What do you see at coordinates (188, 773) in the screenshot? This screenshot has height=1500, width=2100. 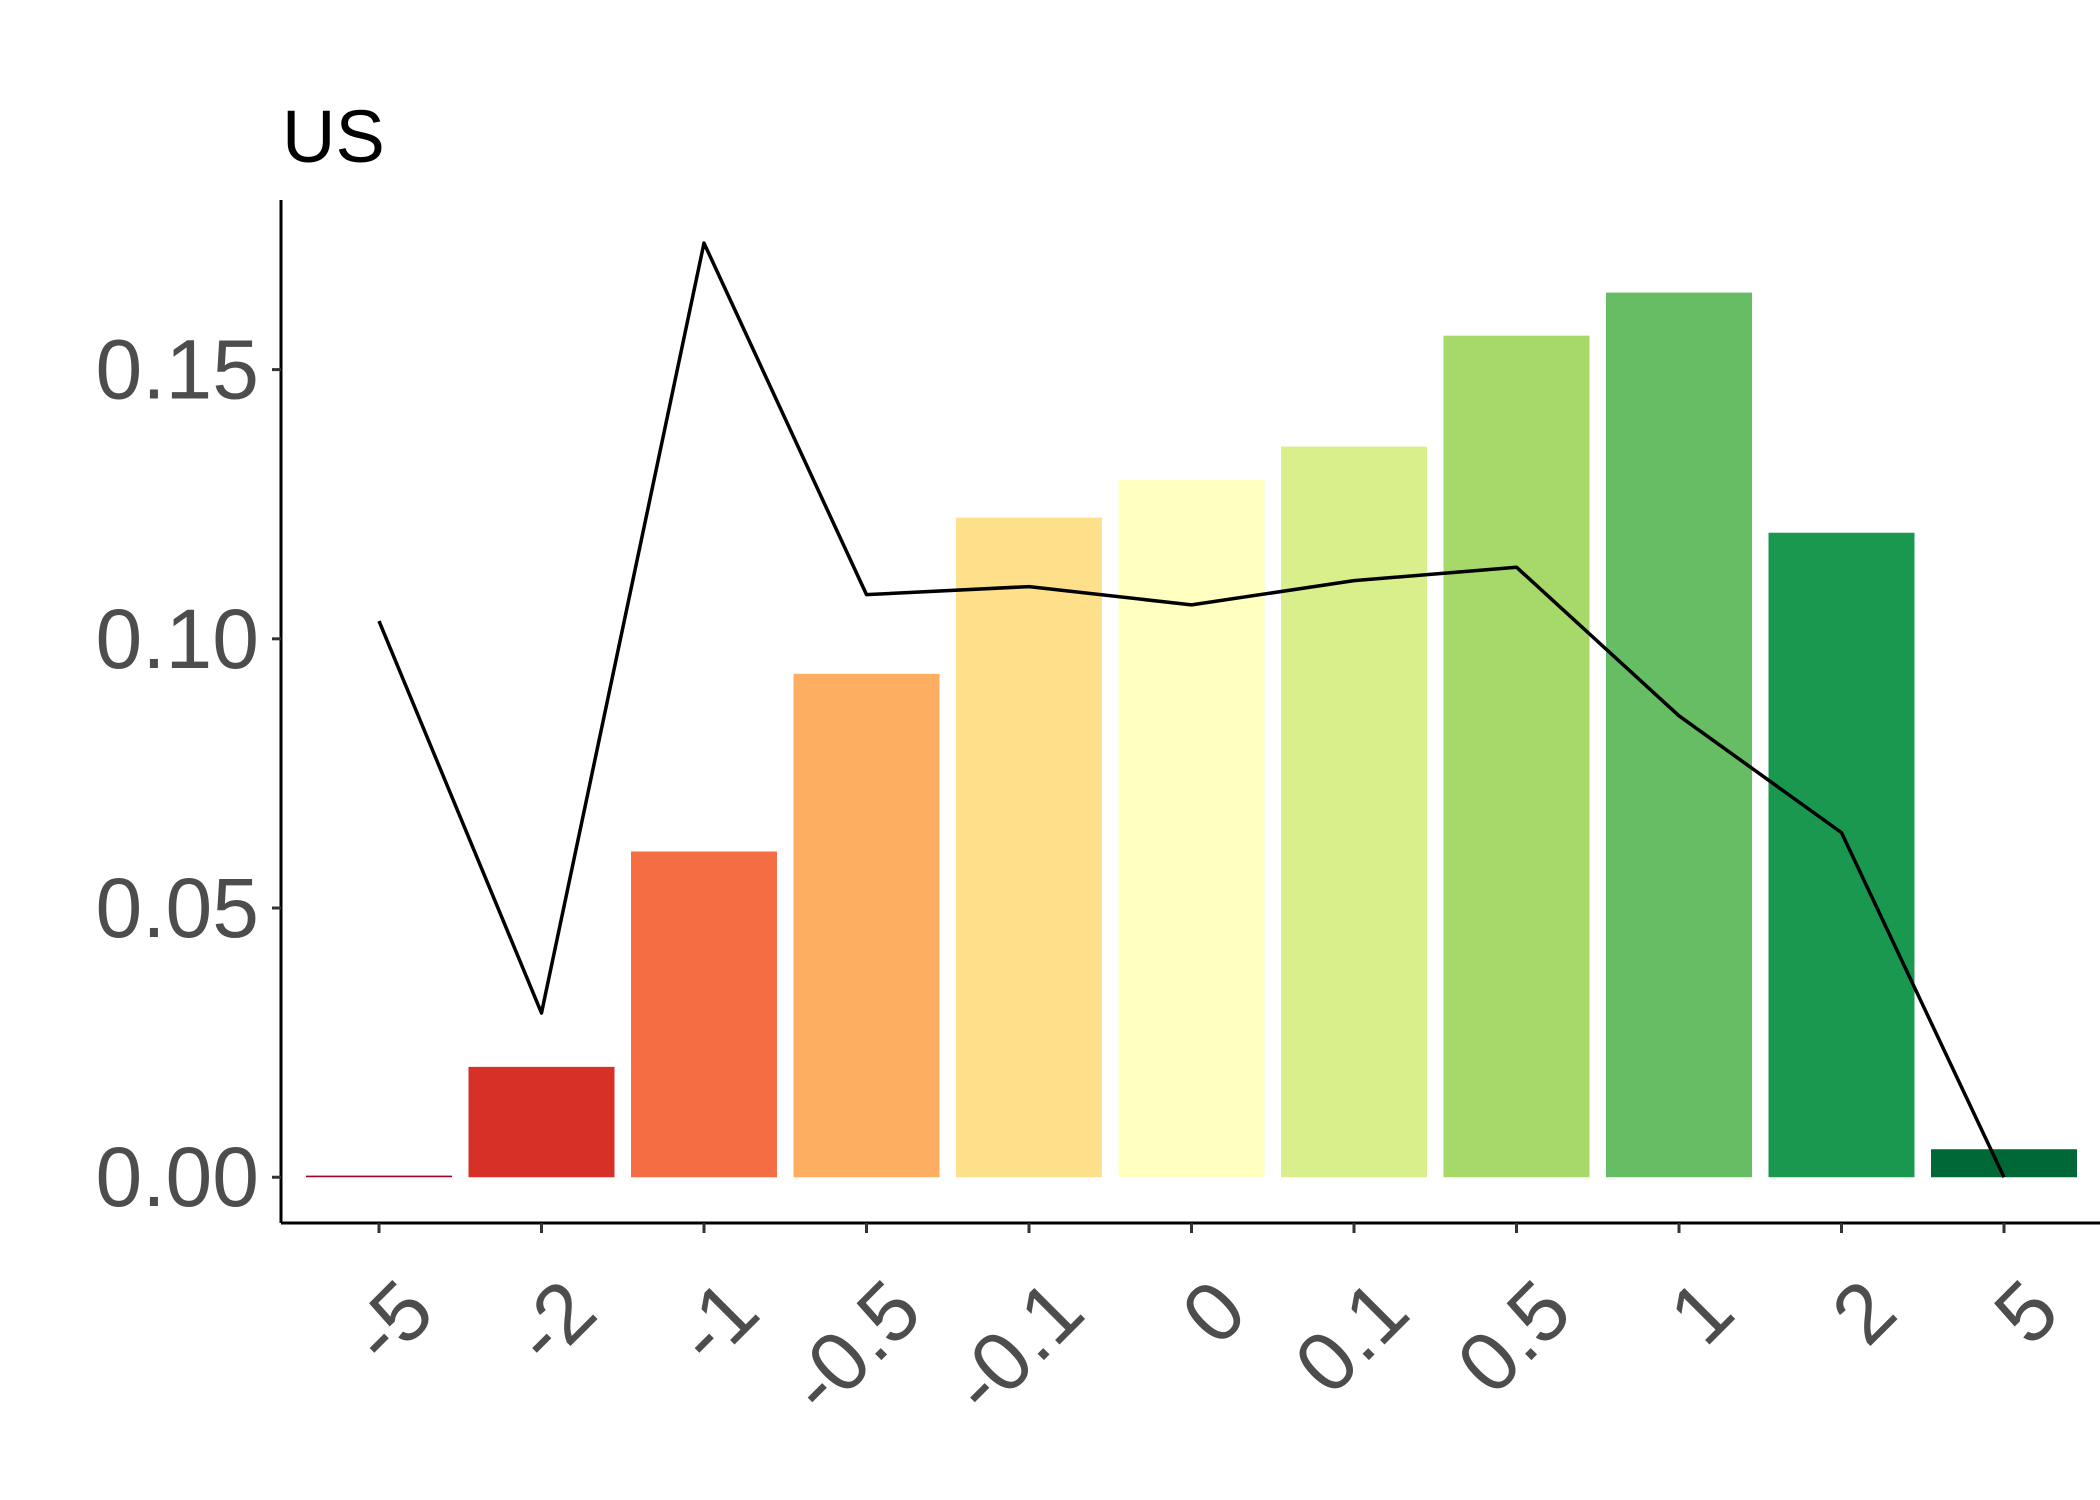 I see `y-ticks-layer: 0.00 0.05 0.10 0.15` at bounding box center [188, 773].